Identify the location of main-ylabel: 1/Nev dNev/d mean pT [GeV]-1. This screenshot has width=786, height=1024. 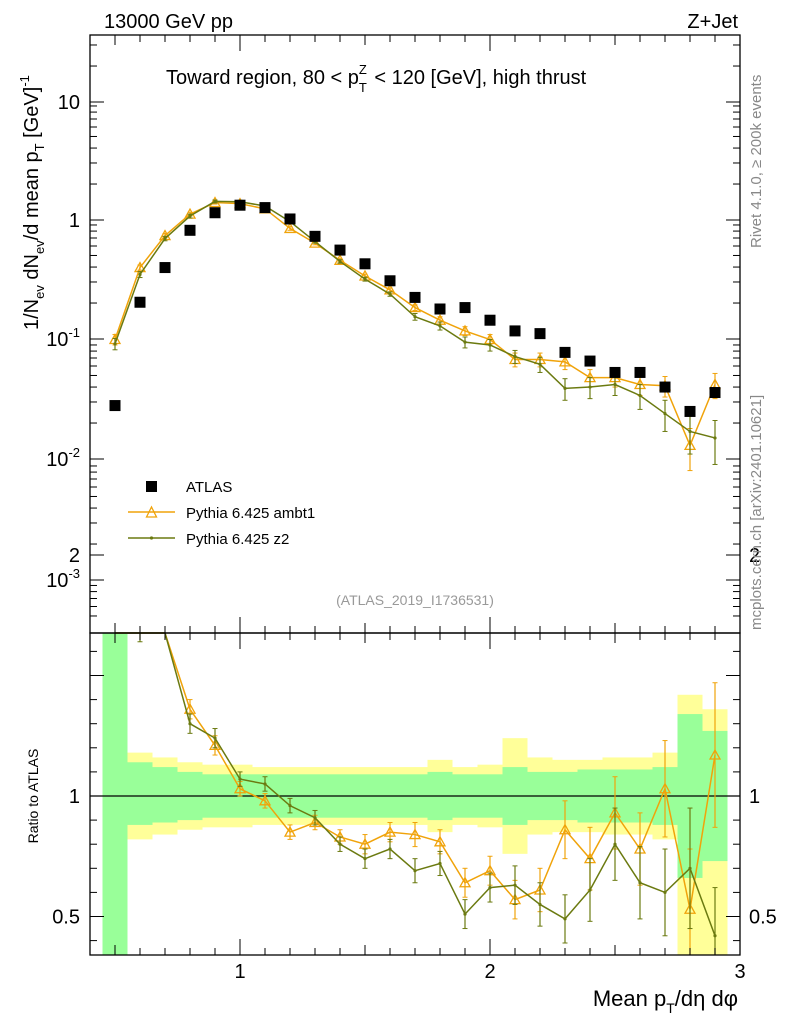
(32, 202).